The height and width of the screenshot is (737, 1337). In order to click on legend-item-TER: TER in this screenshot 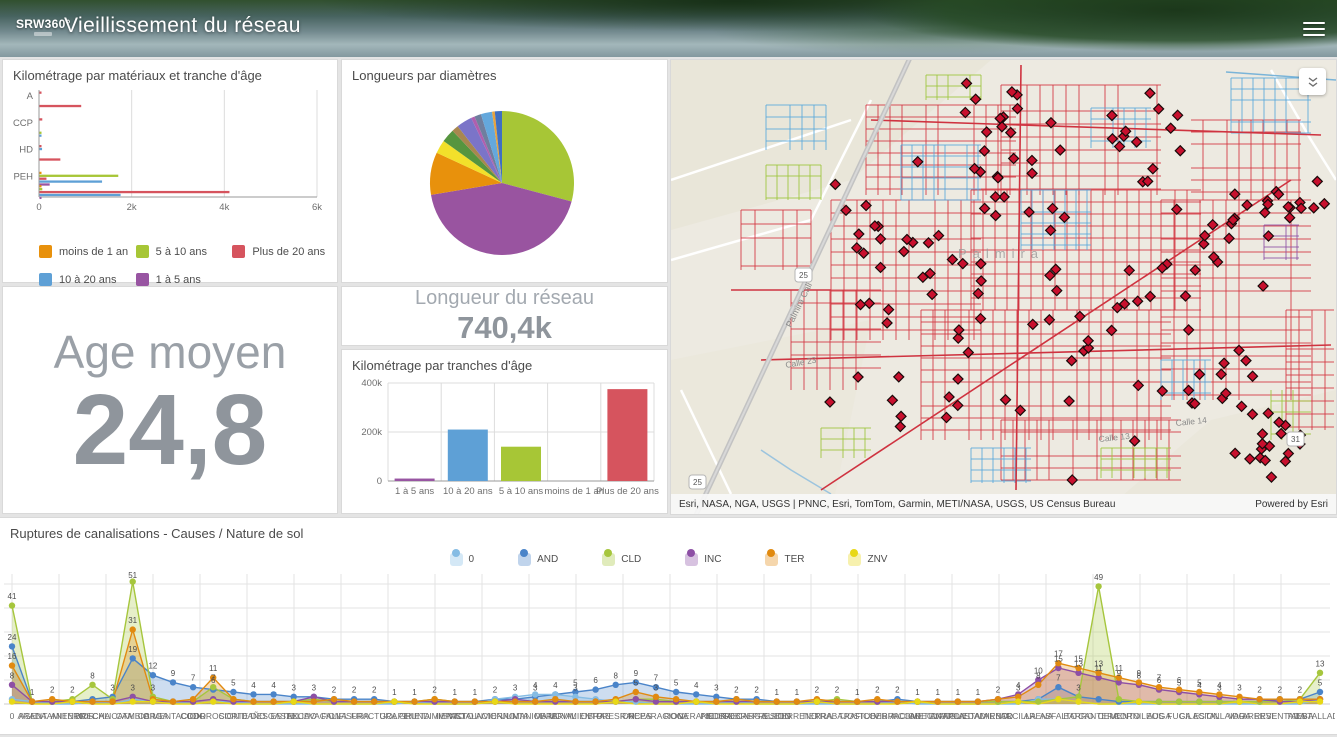, I will do `click(784, 557)`.